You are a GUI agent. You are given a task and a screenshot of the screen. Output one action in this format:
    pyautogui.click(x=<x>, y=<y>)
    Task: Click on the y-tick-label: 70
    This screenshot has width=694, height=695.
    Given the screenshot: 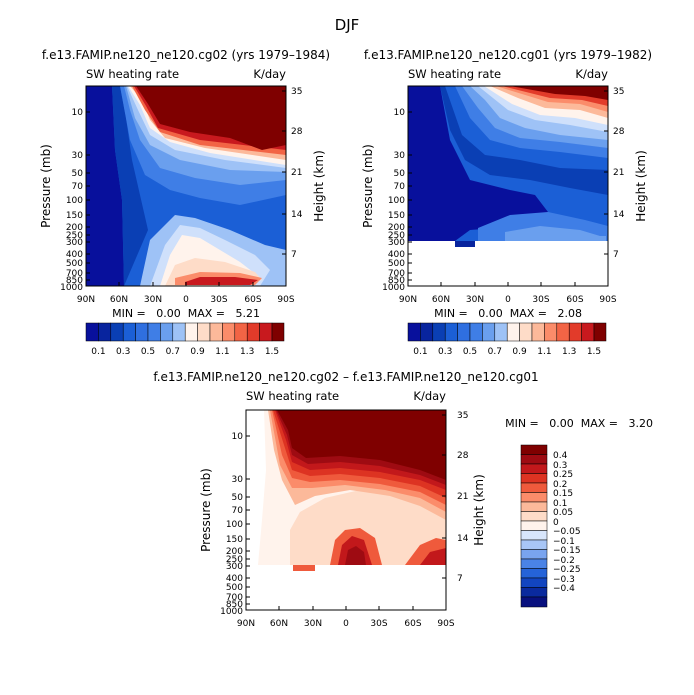 What is the action you would take?
    pyautogui.click(x=238, y=511)
    